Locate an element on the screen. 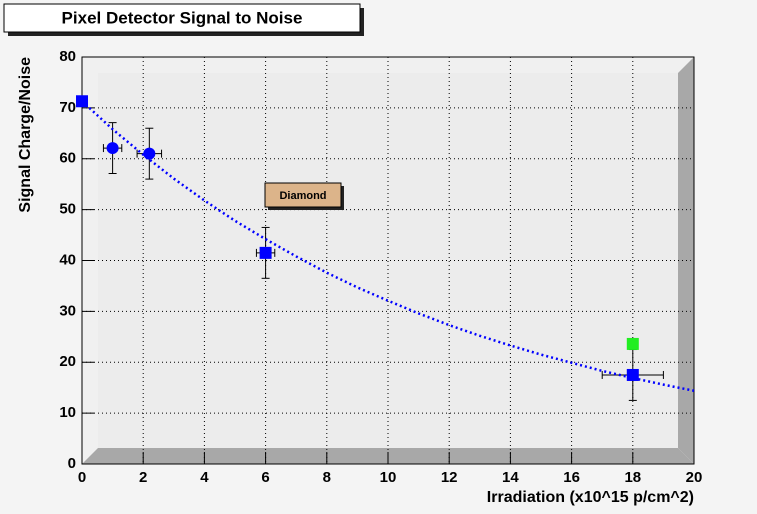 This screenshot has height=514, width=757. x-tick-label: 6 is located at coordinates (265, 477).